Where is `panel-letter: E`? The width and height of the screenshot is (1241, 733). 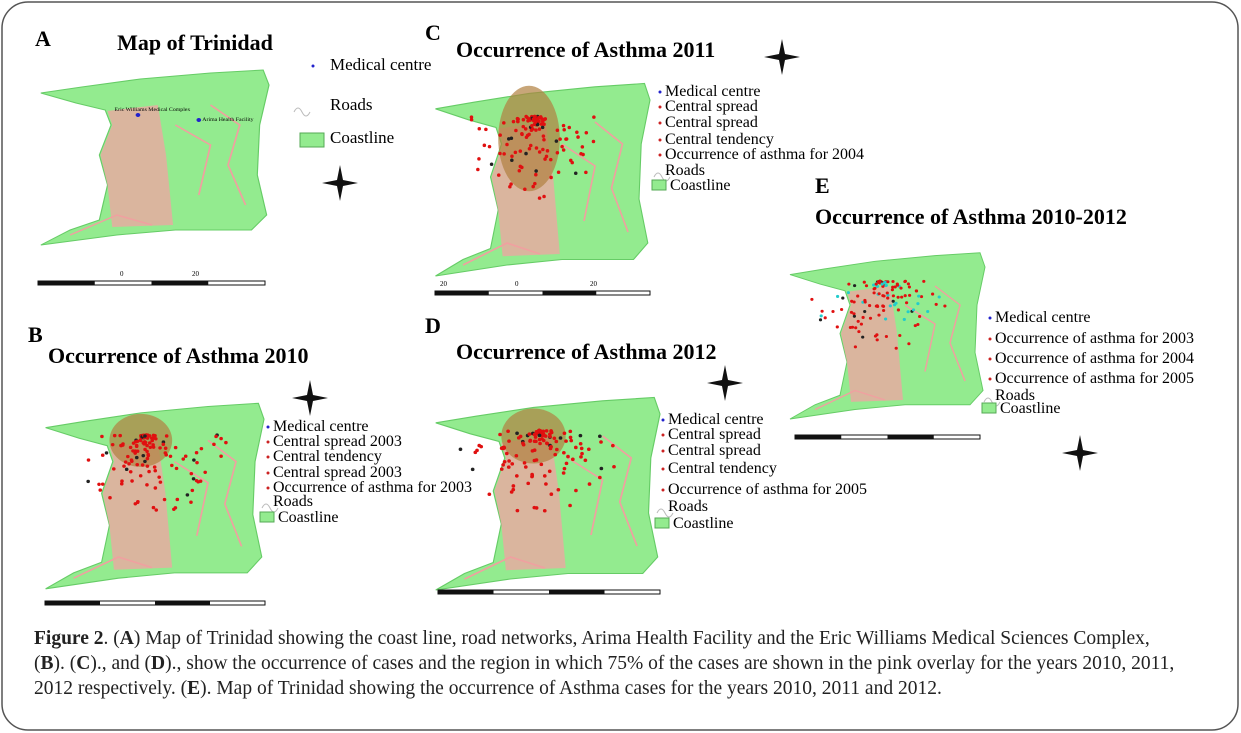
panel-letter: E is located at coordinates (822, 185).